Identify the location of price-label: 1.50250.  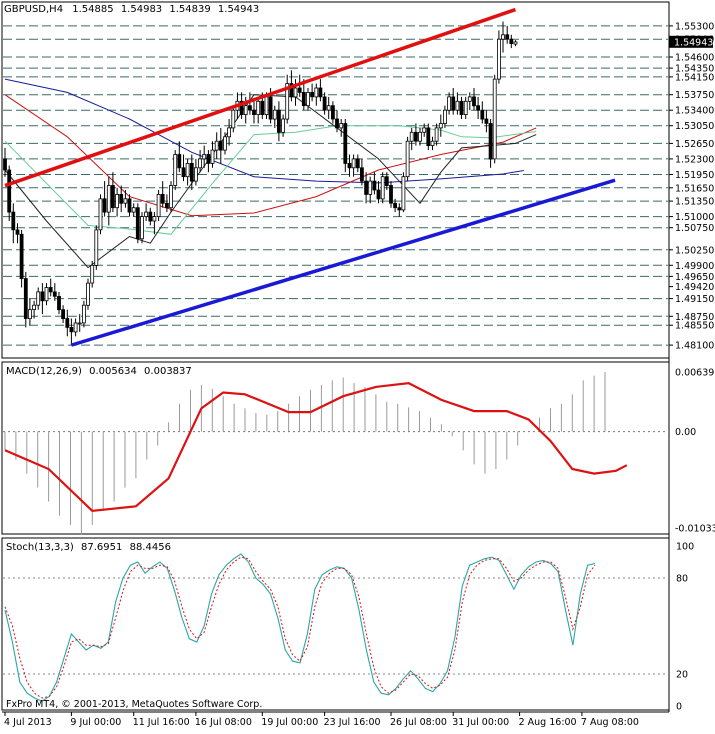
(694, 250).